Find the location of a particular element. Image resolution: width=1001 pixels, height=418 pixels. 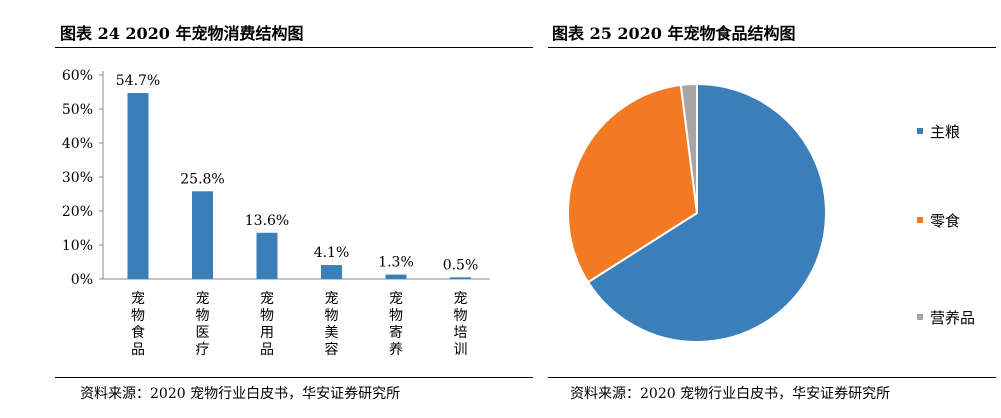

y-tick-label: 60% is located at coordinates (77, 76).